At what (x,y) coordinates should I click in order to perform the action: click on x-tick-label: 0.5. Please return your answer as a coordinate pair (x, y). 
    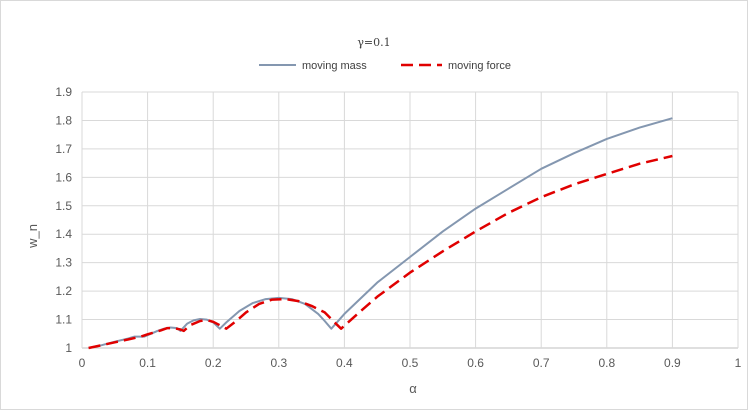
    Looking at the image, I should click on (410, 363).